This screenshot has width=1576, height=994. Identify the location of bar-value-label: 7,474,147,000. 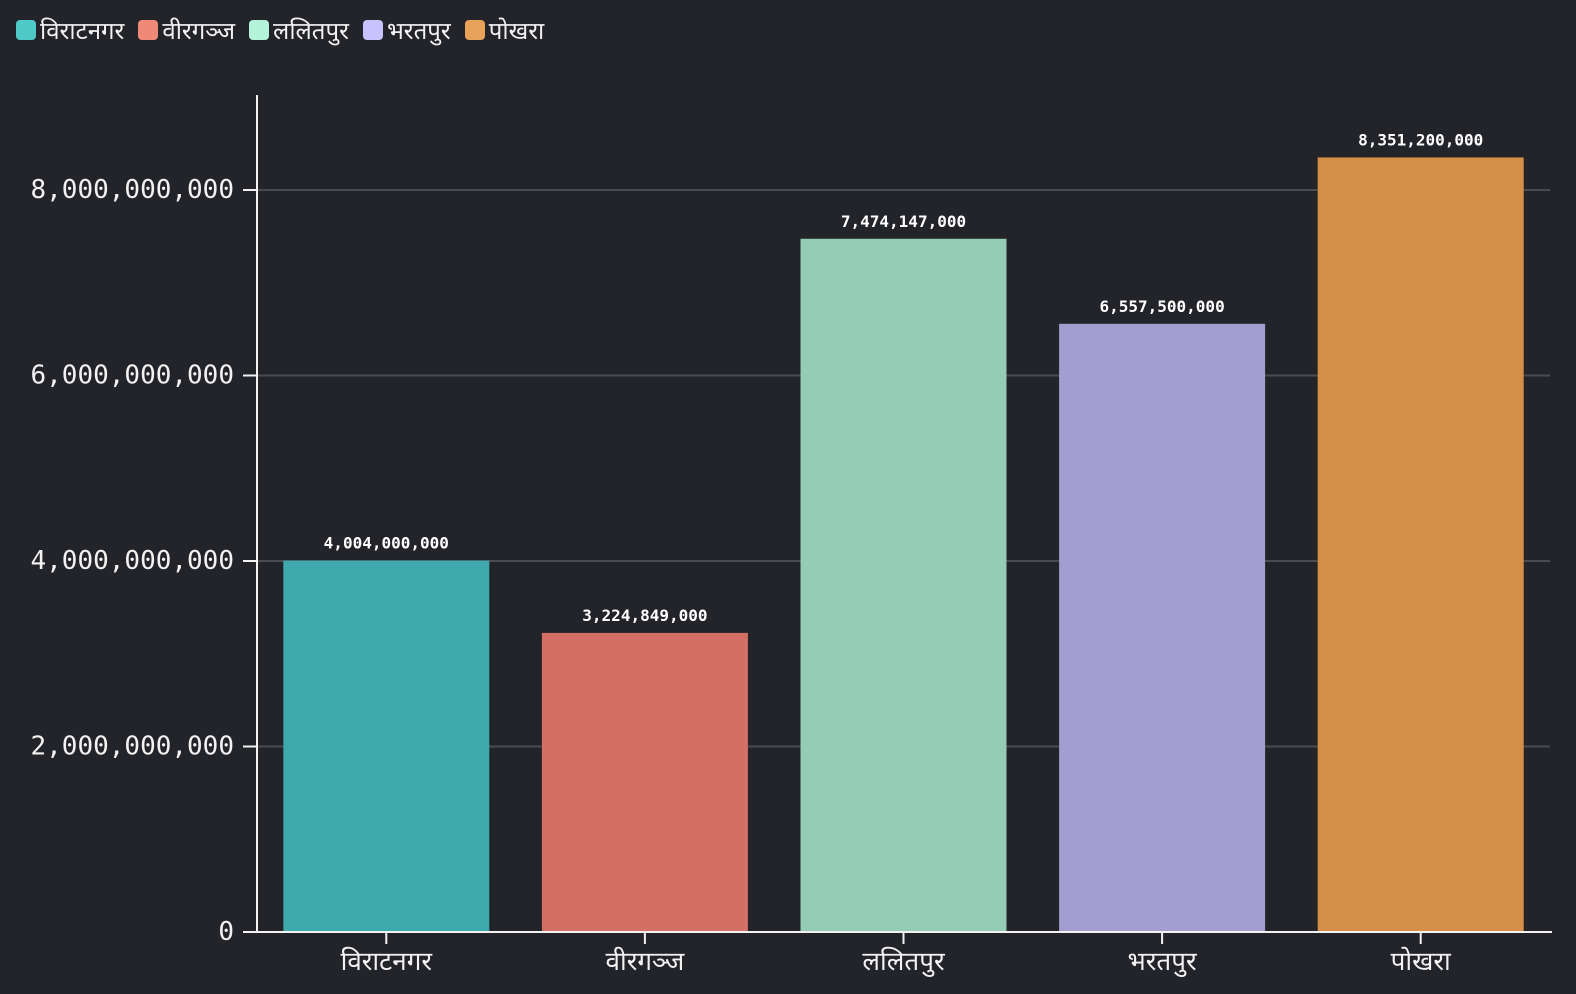
(903, 221).